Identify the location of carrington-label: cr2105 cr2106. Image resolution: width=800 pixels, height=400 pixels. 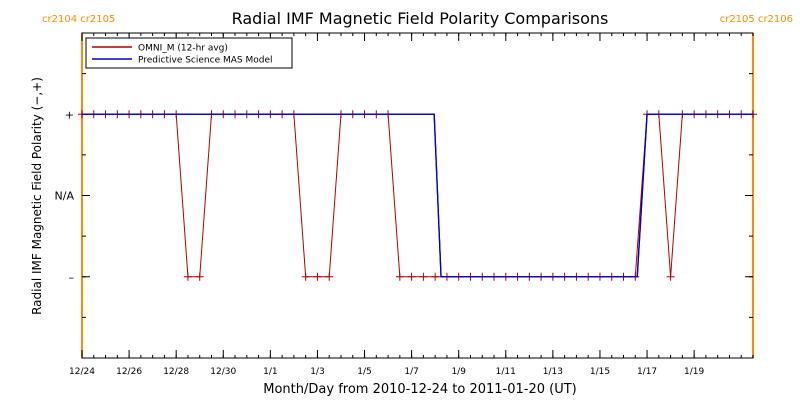
(756, 19).